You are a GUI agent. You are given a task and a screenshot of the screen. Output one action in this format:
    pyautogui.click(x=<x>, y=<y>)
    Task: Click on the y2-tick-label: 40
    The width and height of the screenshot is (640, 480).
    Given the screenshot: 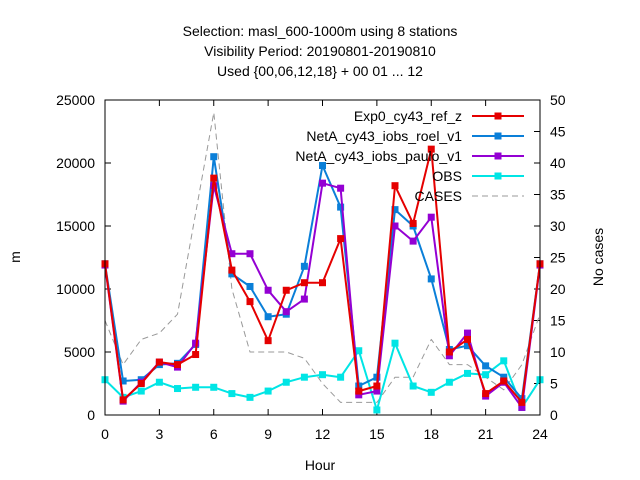 What is the action you would take?
    pyautogui.click(x=558, y=163)
    